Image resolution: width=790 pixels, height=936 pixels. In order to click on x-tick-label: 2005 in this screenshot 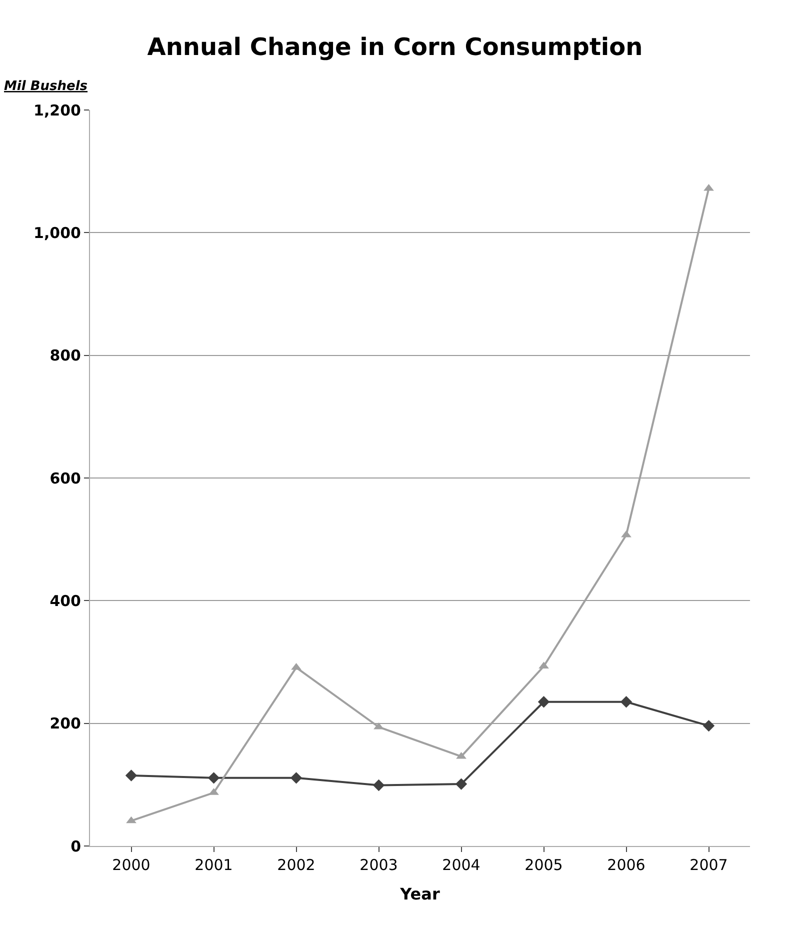, I will do `click(543, 865)`.